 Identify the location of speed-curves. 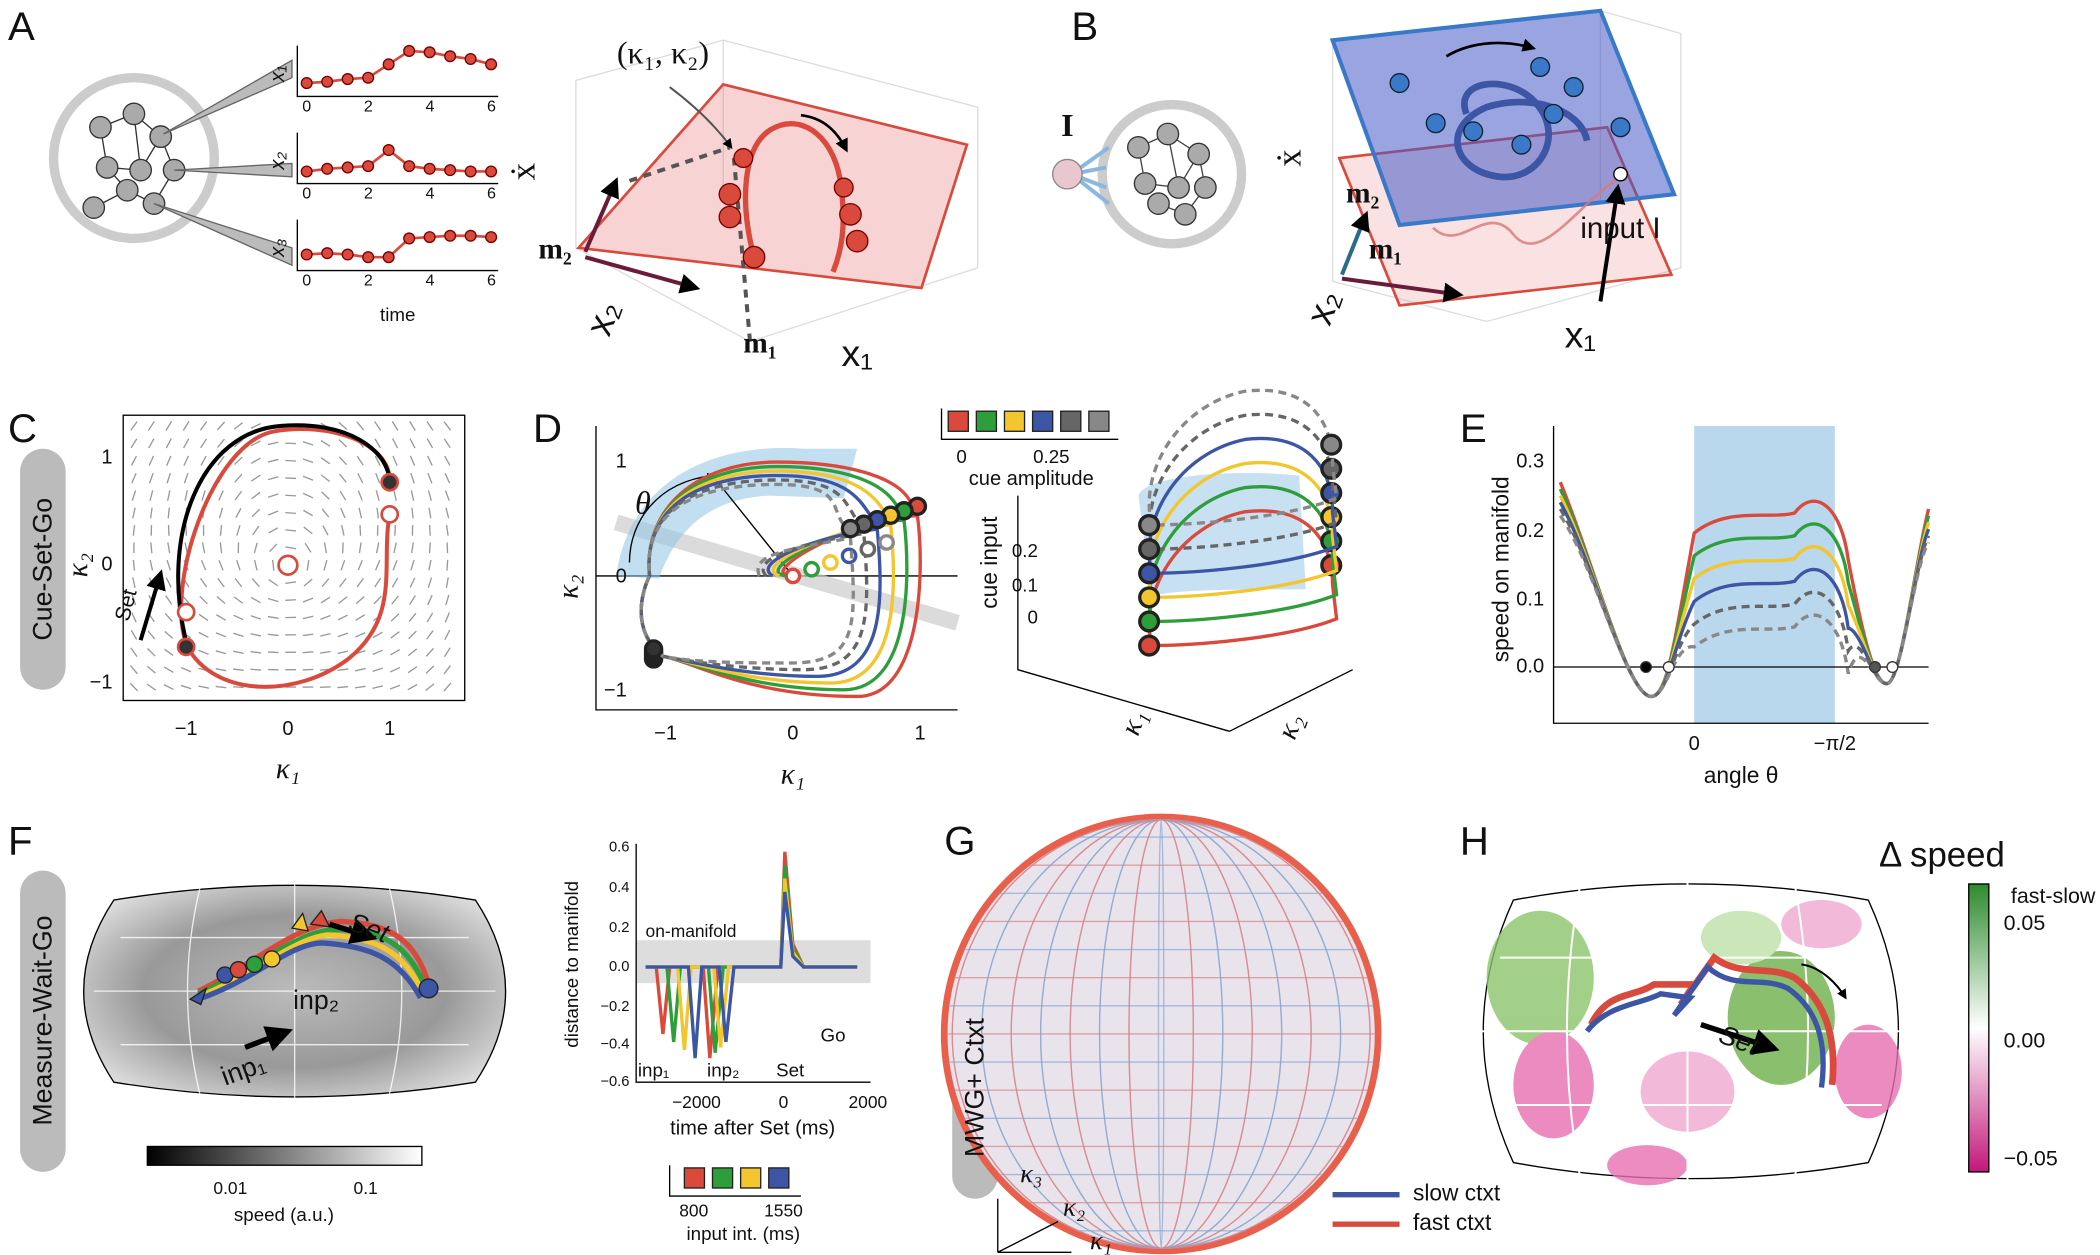
(1744, 590).